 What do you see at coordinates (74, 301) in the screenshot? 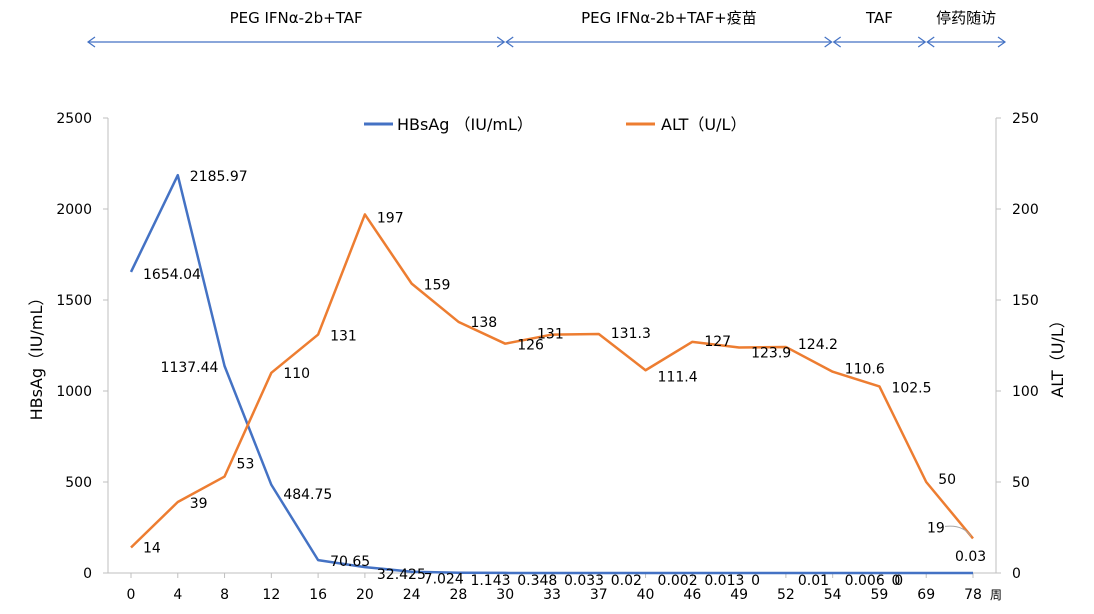
I see `y-left-tick-label: 1500` at bounding box center [74, 301].